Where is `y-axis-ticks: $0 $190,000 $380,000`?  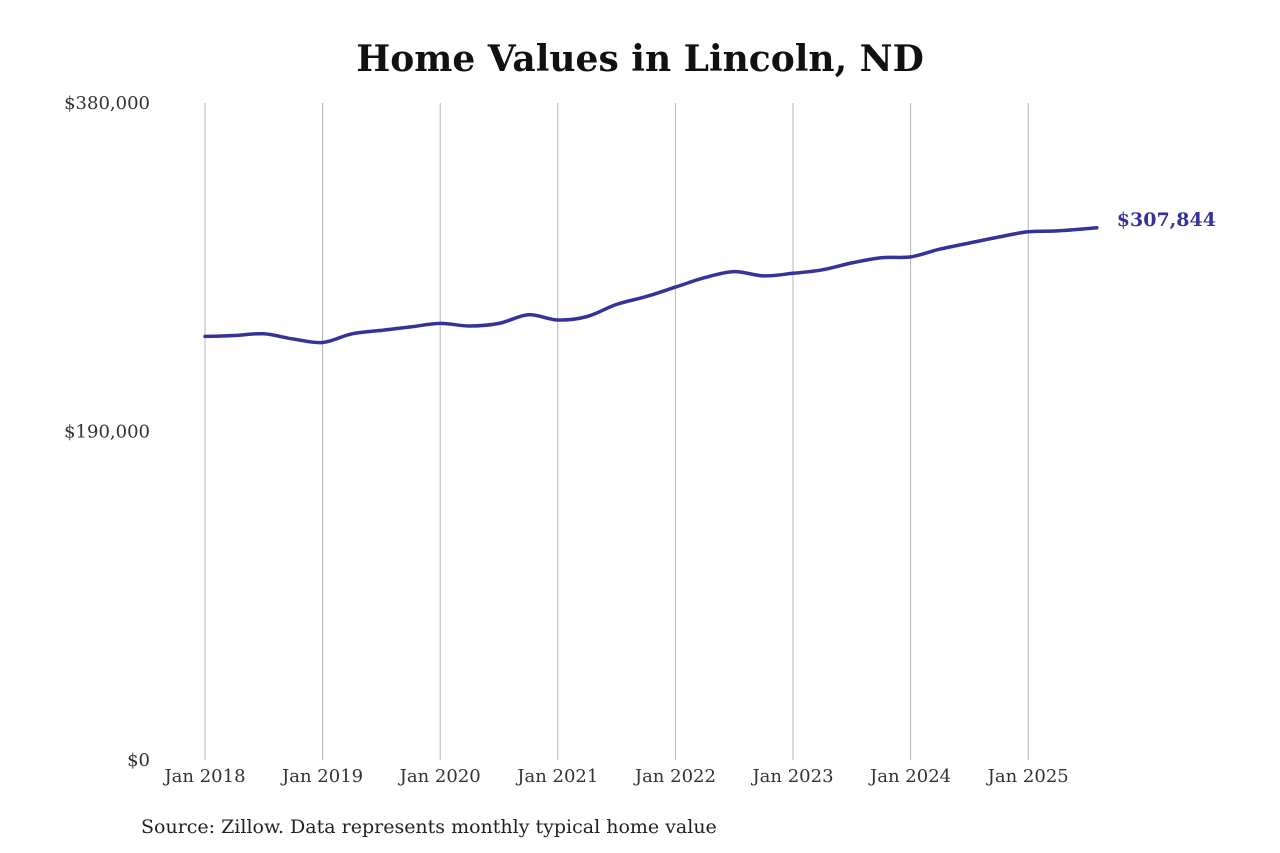 y-axis-ticks: $0 $190,000 $380,000 is located at coordinates (107, 432).